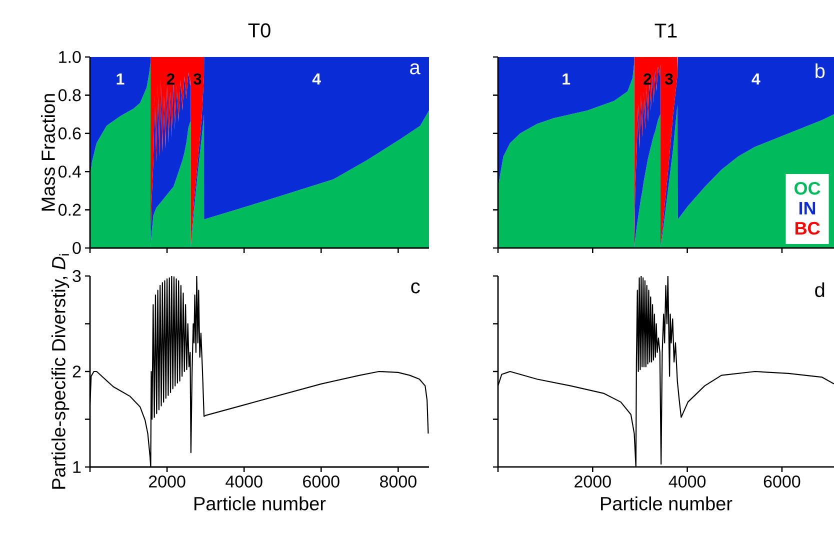 The width and height of the screenshot is (834, 538). Describe the element at coordinates (665, 31) in the screenshot. I see `chart-title: T1` at that location.